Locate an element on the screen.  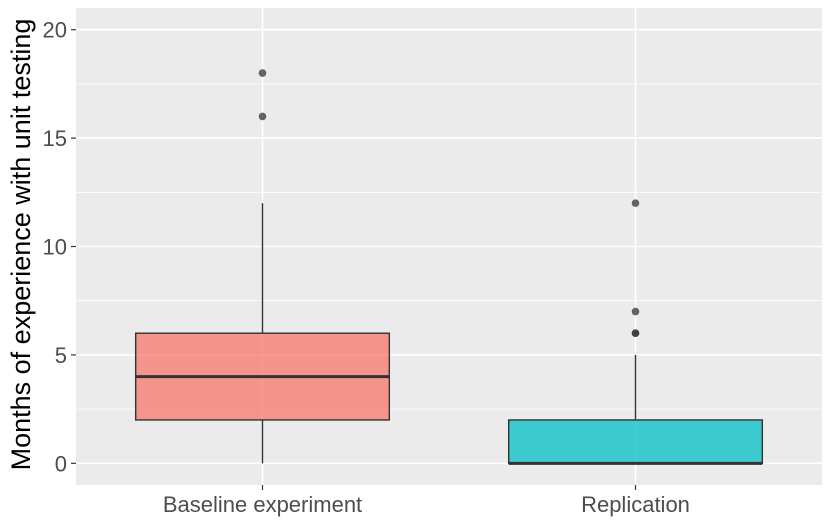
box-iqr is located at coordinates (635, 442).